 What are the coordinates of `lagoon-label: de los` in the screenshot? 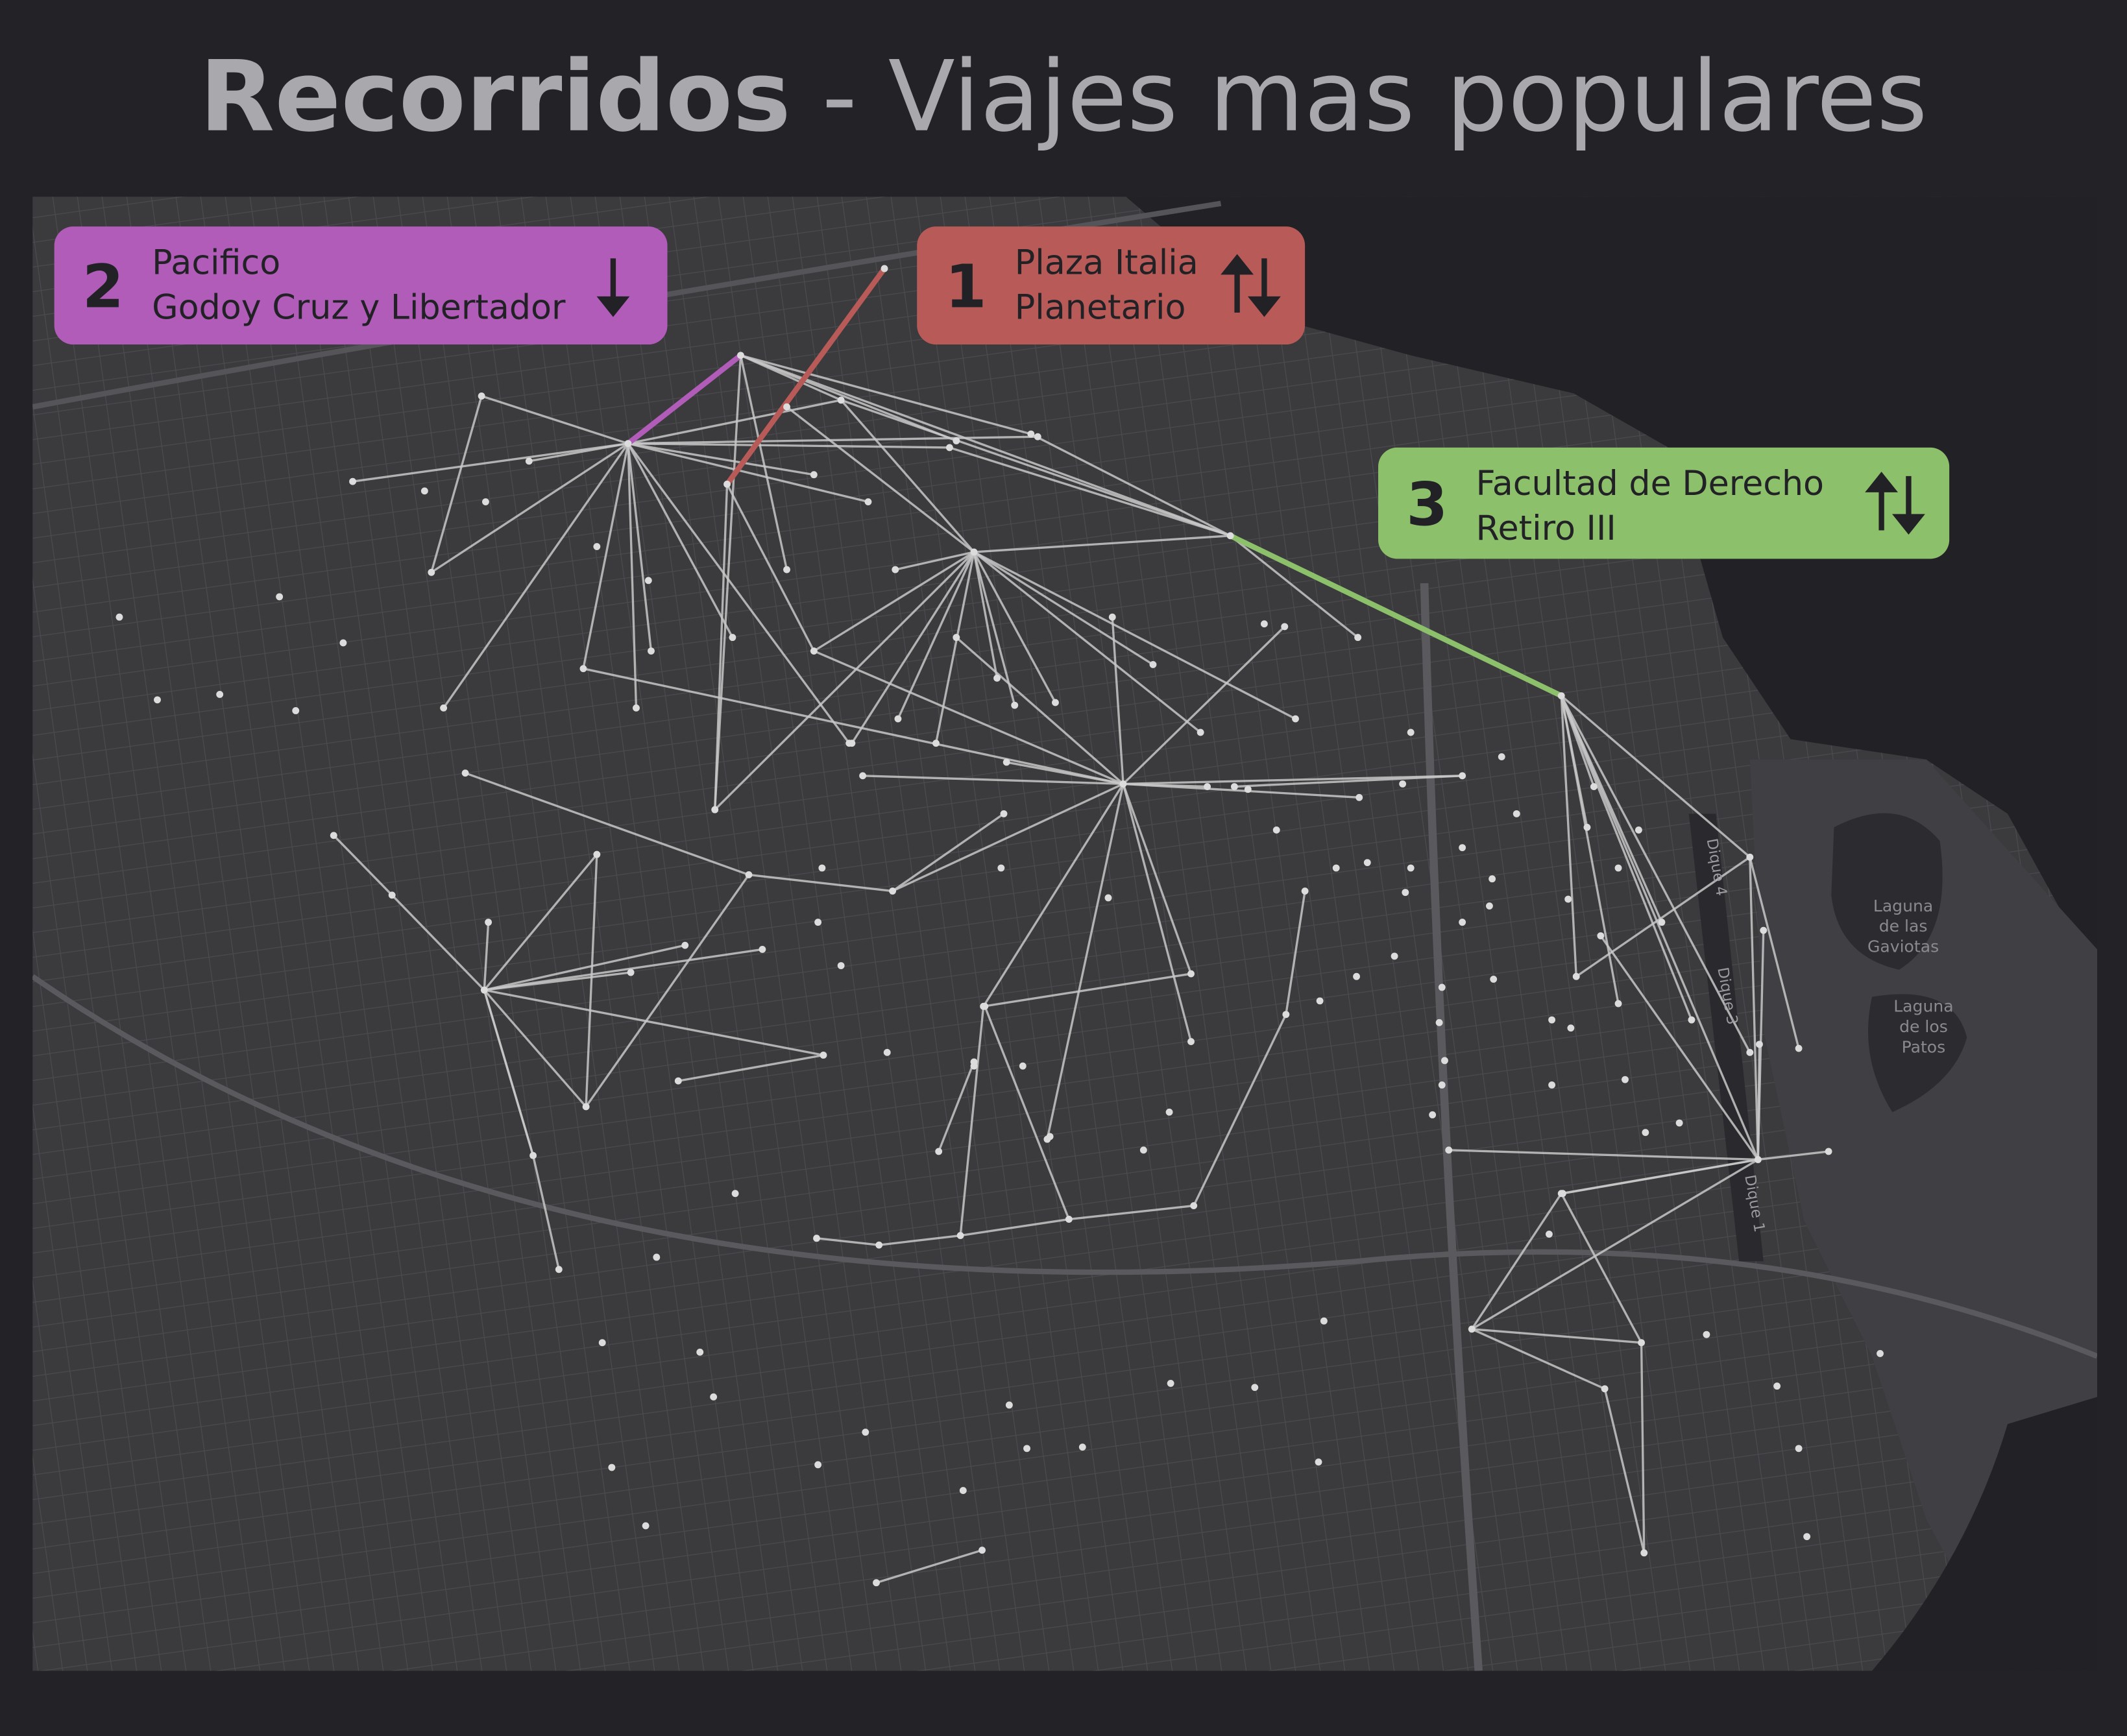 It's located at (1923, 1026).